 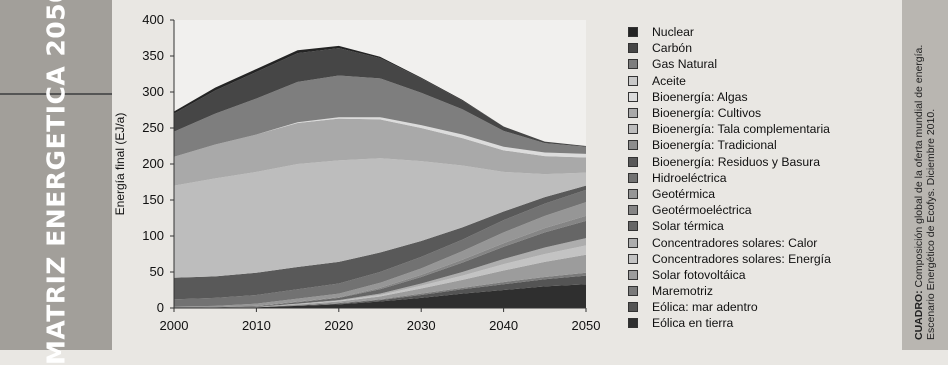 I want to click on legend-item: Concentradores solares: Energía, so click(x=763, y=259).